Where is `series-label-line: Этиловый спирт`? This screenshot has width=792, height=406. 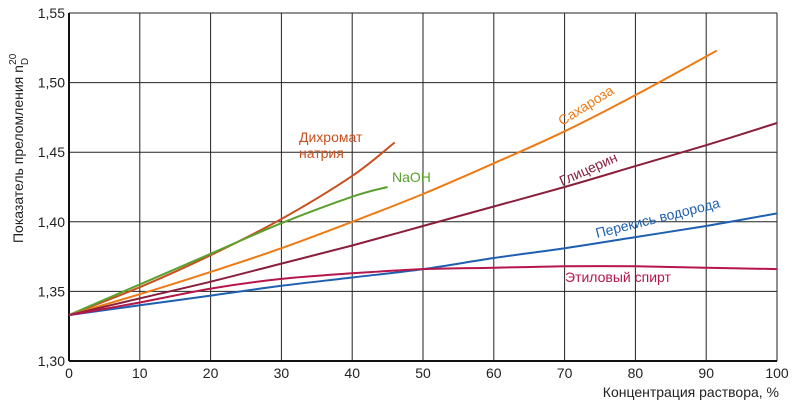
series-label-line: Этиловый спирт is located at coordinates (618, 277).